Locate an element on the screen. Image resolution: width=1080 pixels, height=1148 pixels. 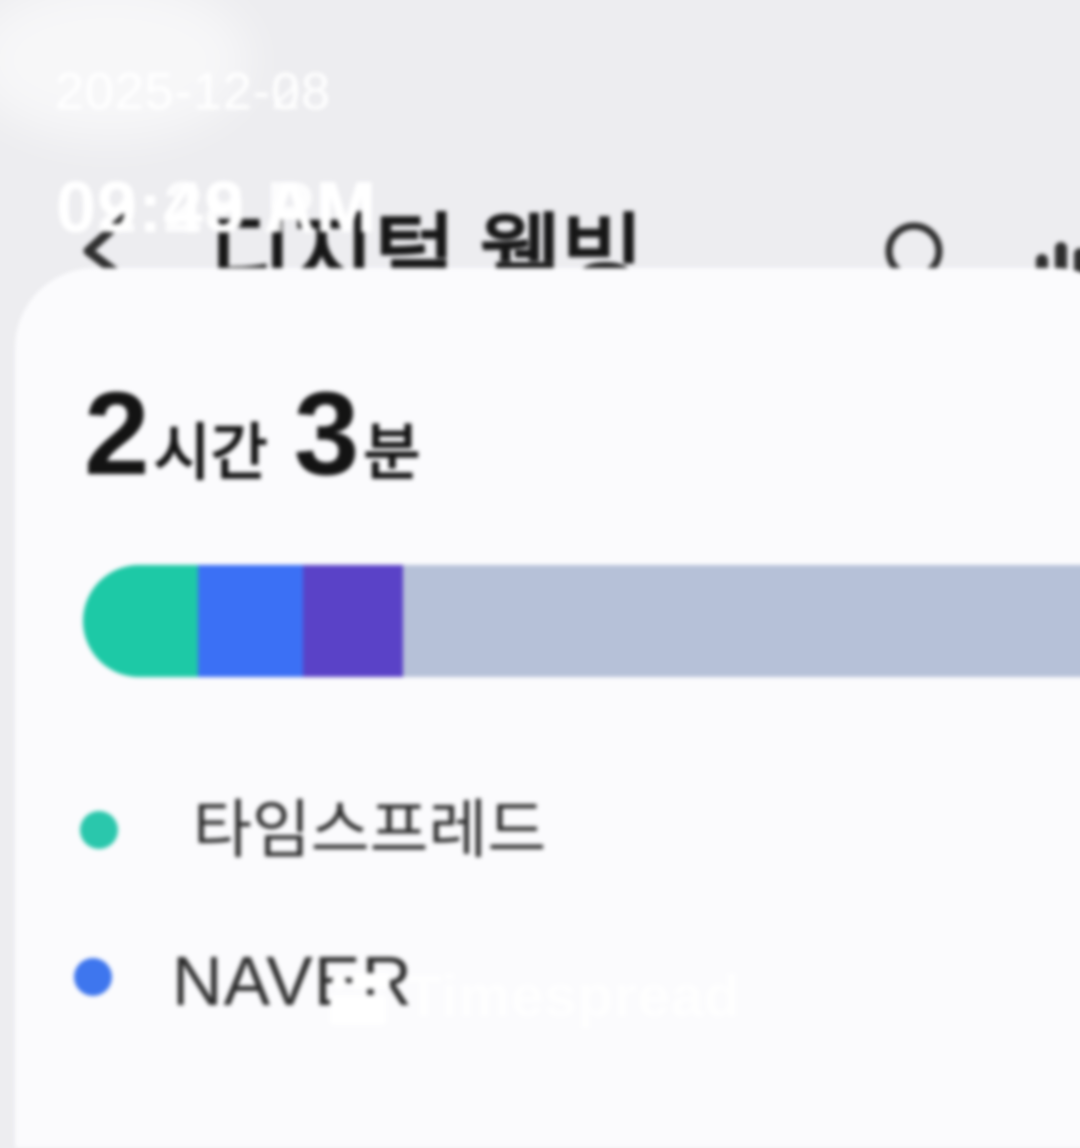
usage-segment-naver is located at coordinates (250, 621).